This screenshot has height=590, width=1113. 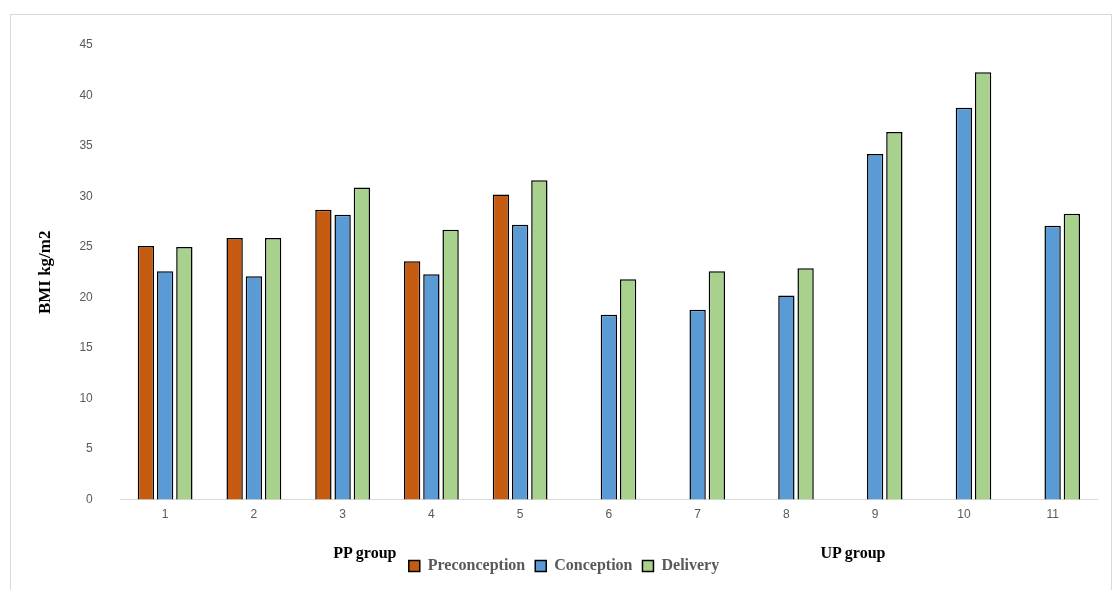 I want to click on legend-label: Delivery, so click(x=690, y=565).